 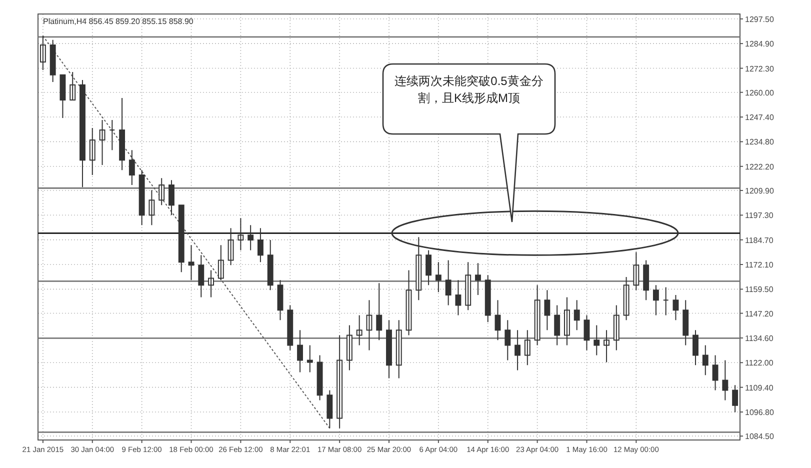 I want to click on y-tick-label: 1147.20, so click(x=759, y=313).